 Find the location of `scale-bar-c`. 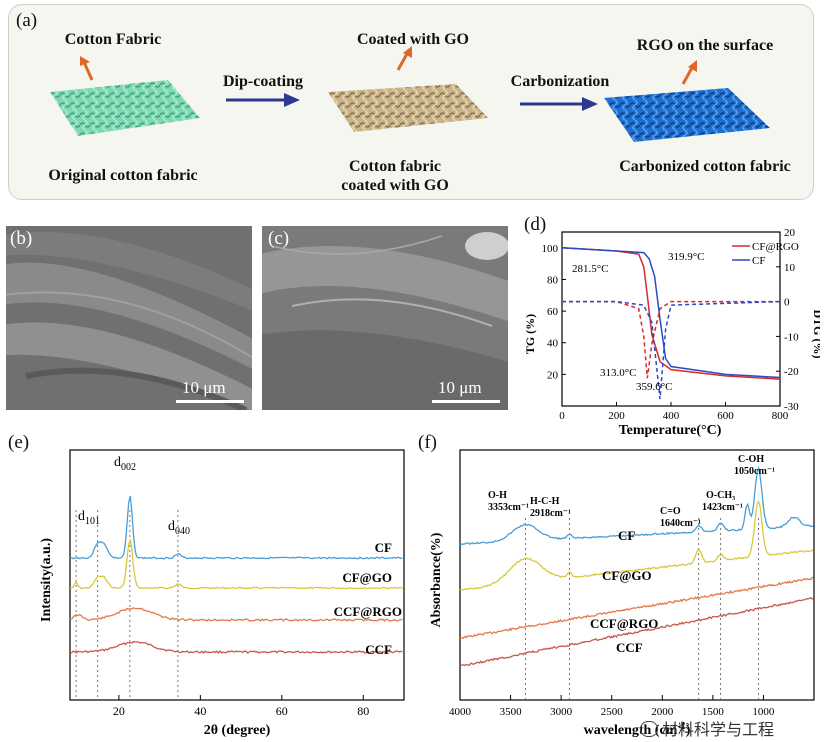

scale-bar-c is located at coordinates (466, 401).